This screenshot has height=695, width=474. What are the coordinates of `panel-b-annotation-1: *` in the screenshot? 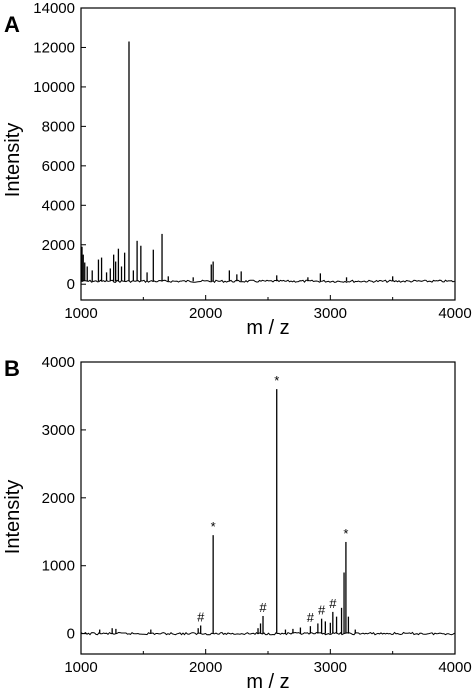 It's located at (276, 380).